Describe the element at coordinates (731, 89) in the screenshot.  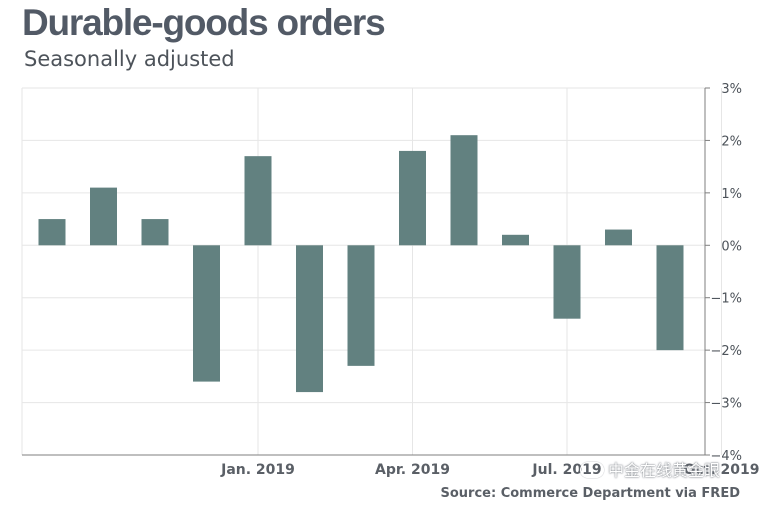
I see `y-tick-label: 3%` at that location.